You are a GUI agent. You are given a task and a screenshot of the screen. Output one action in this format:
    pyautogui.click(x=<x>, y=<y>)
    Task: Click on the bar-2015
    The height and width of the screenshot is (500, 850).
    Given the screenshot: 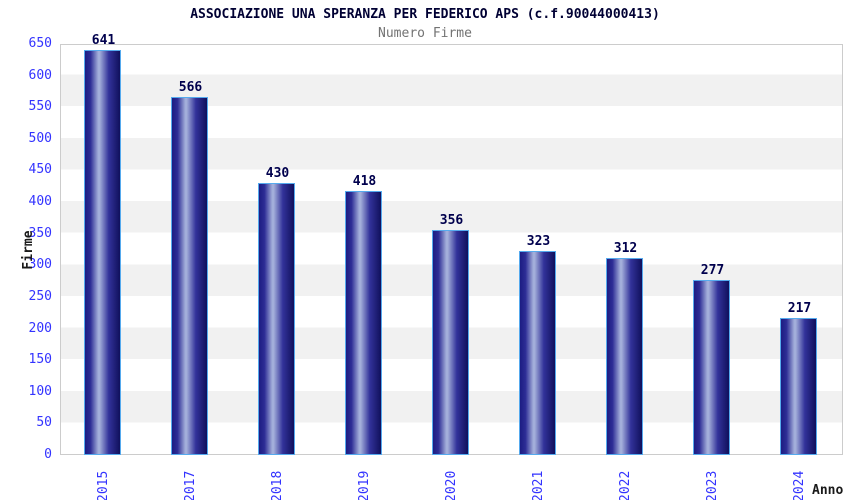 What is the action you would take?
    pyautogui.click(x=102, y=252)
    